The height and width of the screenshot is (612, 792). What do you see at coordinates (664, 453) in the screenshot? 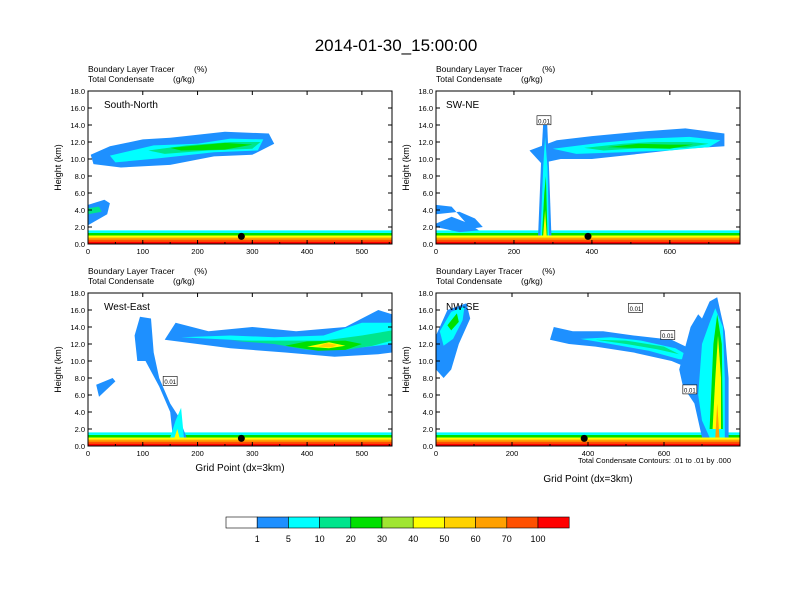
I see `x-tick-label: 600` at bounding box center [664, 453].